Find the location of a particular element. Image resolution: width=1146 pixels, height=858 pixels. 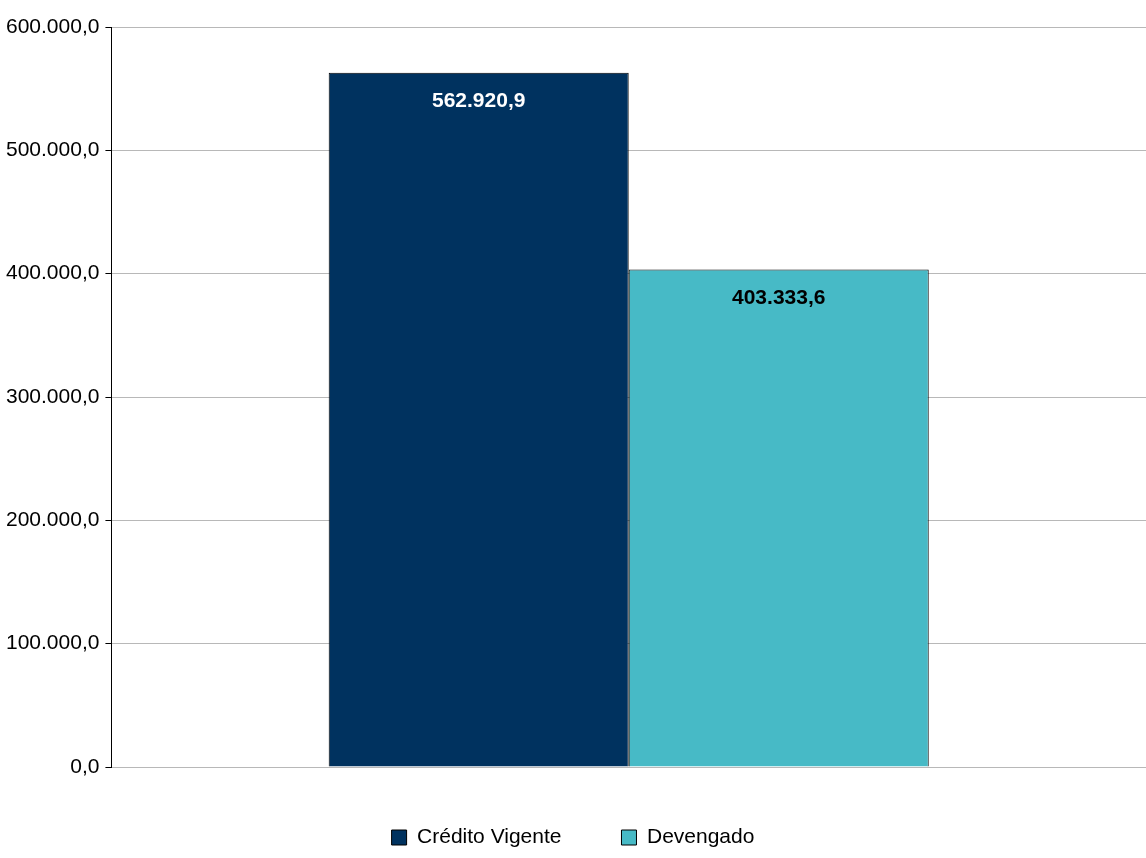

legend-label: Crédito Vigente is located at coordinates (489, 836).